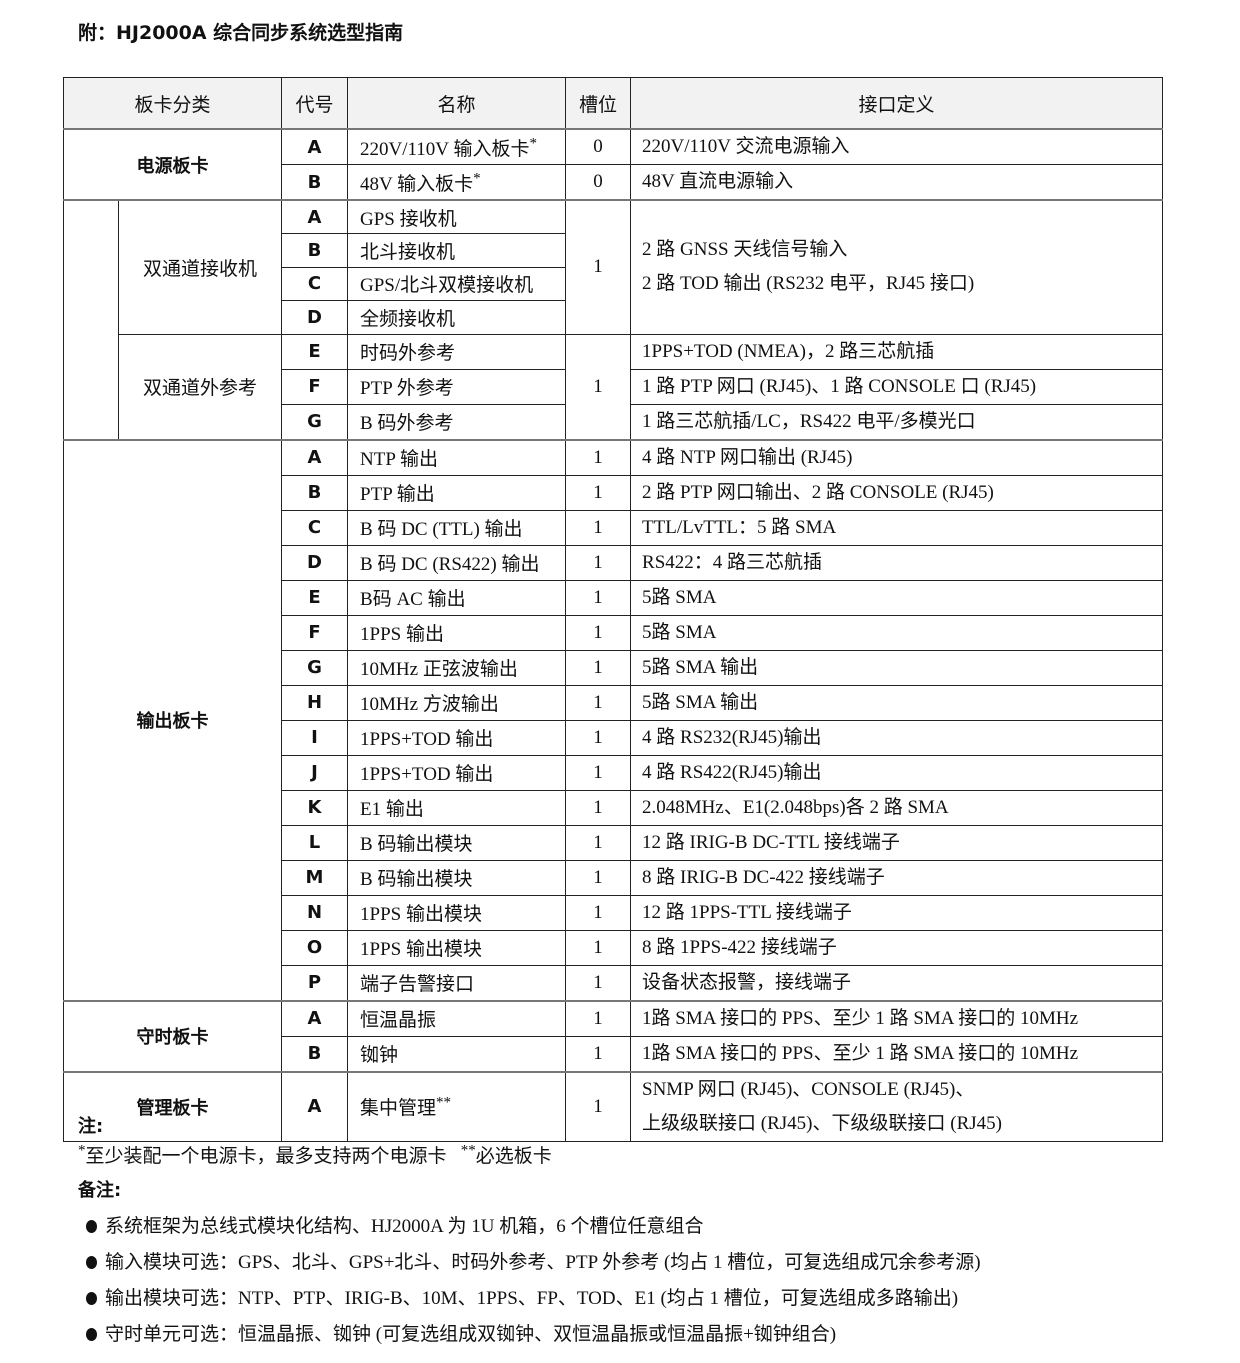  What do you see at coordinates (457, 877) in the screenshot?
I see `card-name-cell: B 码输出模块` at bounding box center [457, 877].